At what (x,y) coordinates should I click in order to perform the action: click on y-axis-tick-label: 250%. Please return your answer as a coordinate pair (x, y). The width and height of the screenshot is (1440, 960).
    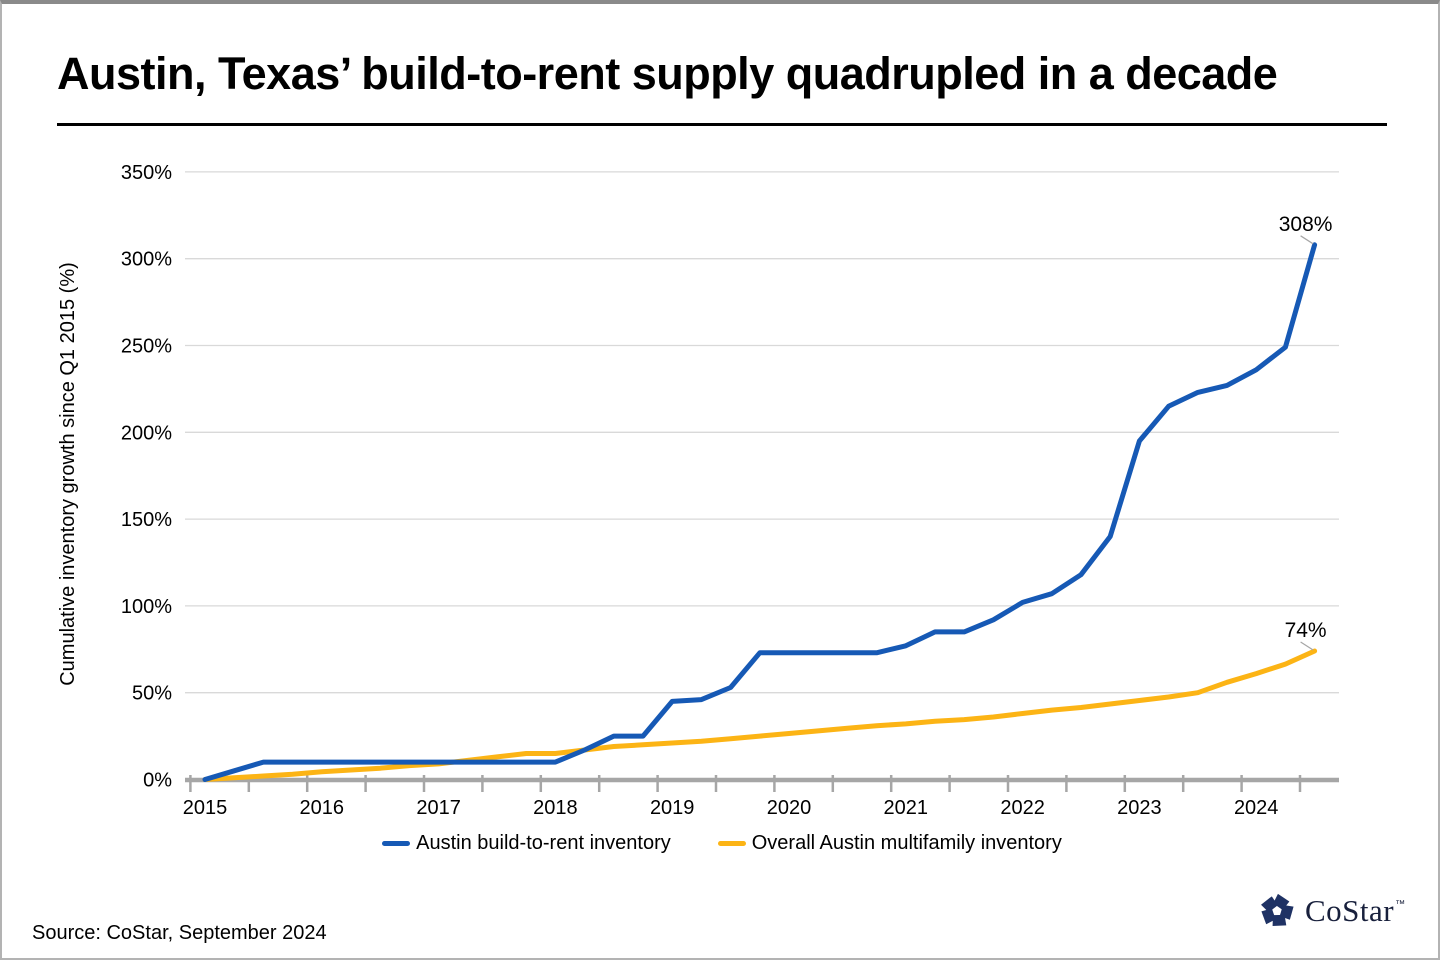
    Looking at the image, I should click on (146, 347).